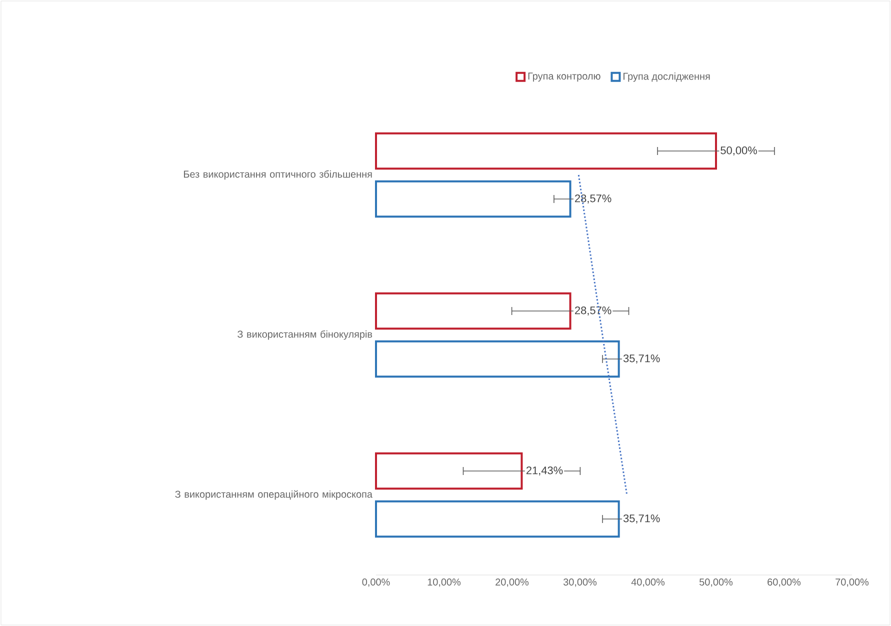 The width and height of the screenshot is (891, 626). I want to click on legend-label: Група контролю, so click(564, 77).